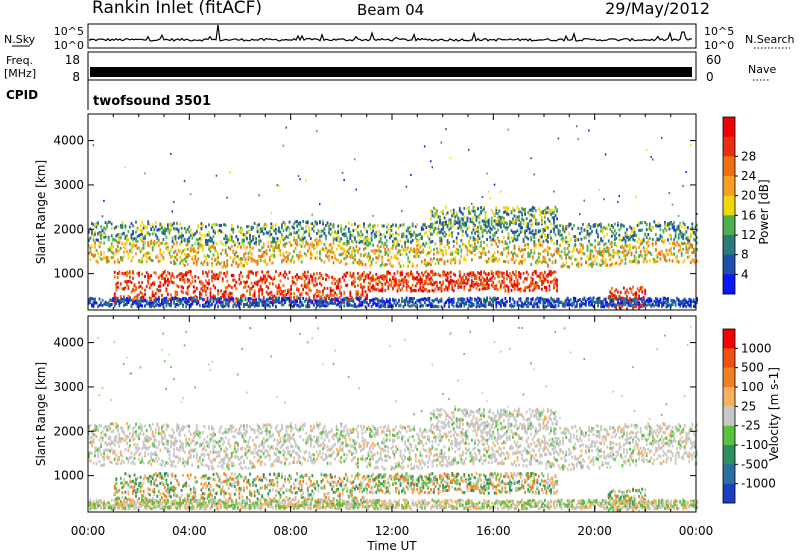  Describe the element at coordinates (290, 531) in the screenshot. I see `x-tick-label: 08:00` at that location.